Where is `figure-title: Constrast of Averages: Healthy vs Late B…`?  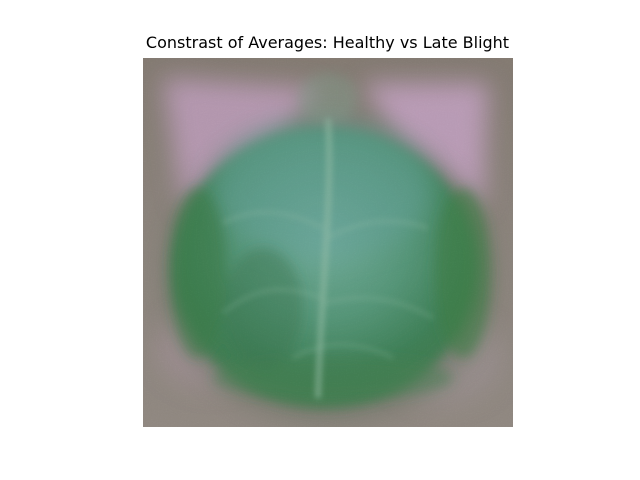
figure-title: Constrast of Averages: Healthy vs Late B… is located at coordinates (327, 42).